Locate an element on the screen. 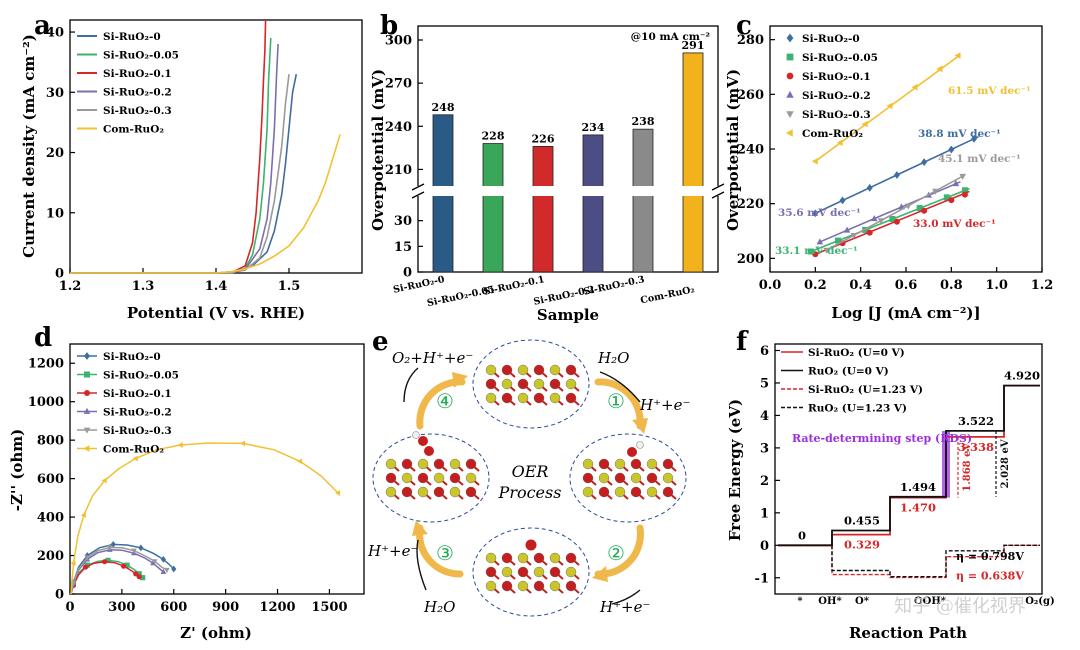 This screenshot has width=1080, height=650. f-ytick-label-3: 2 is located at coordinates (764, 481).